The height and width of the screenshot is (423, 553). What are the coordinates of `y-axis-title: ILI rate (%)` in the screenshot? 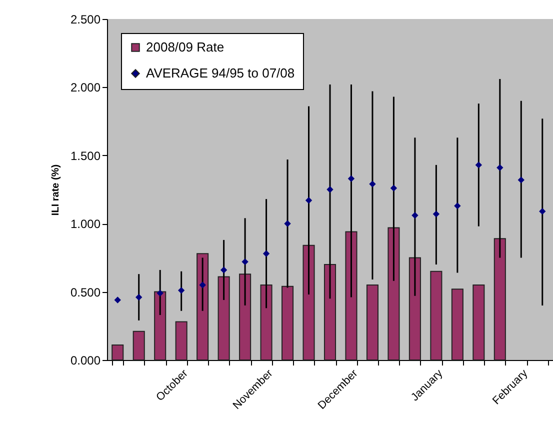 It's located at (56, 190).